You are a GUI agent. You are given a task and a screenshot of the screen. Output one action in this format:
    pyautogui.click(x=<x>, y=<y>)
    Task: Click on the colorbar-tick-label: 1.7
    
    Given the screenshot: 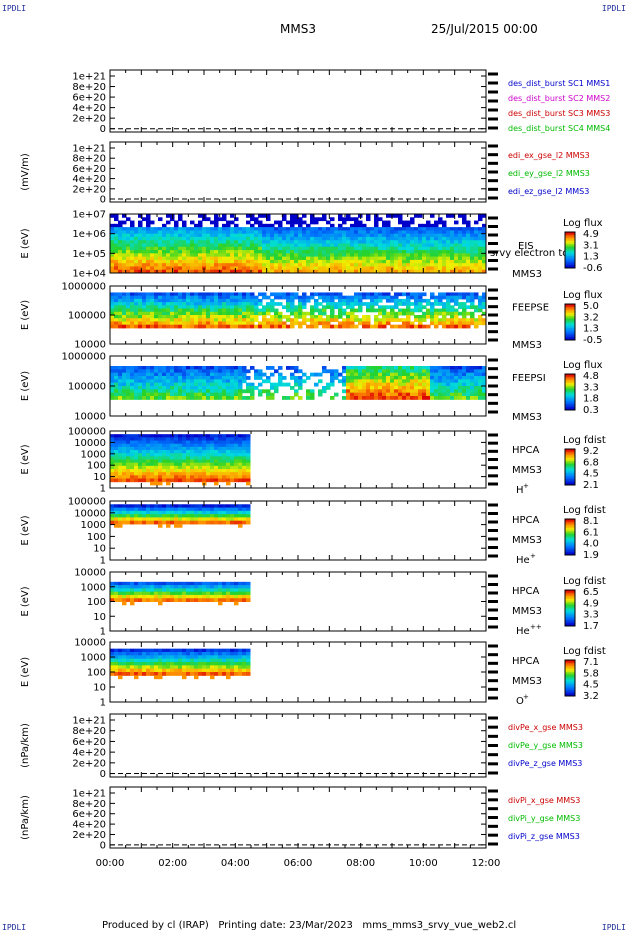 What is the action you would take?
    pyautogui.click(x=591, y=626)
    